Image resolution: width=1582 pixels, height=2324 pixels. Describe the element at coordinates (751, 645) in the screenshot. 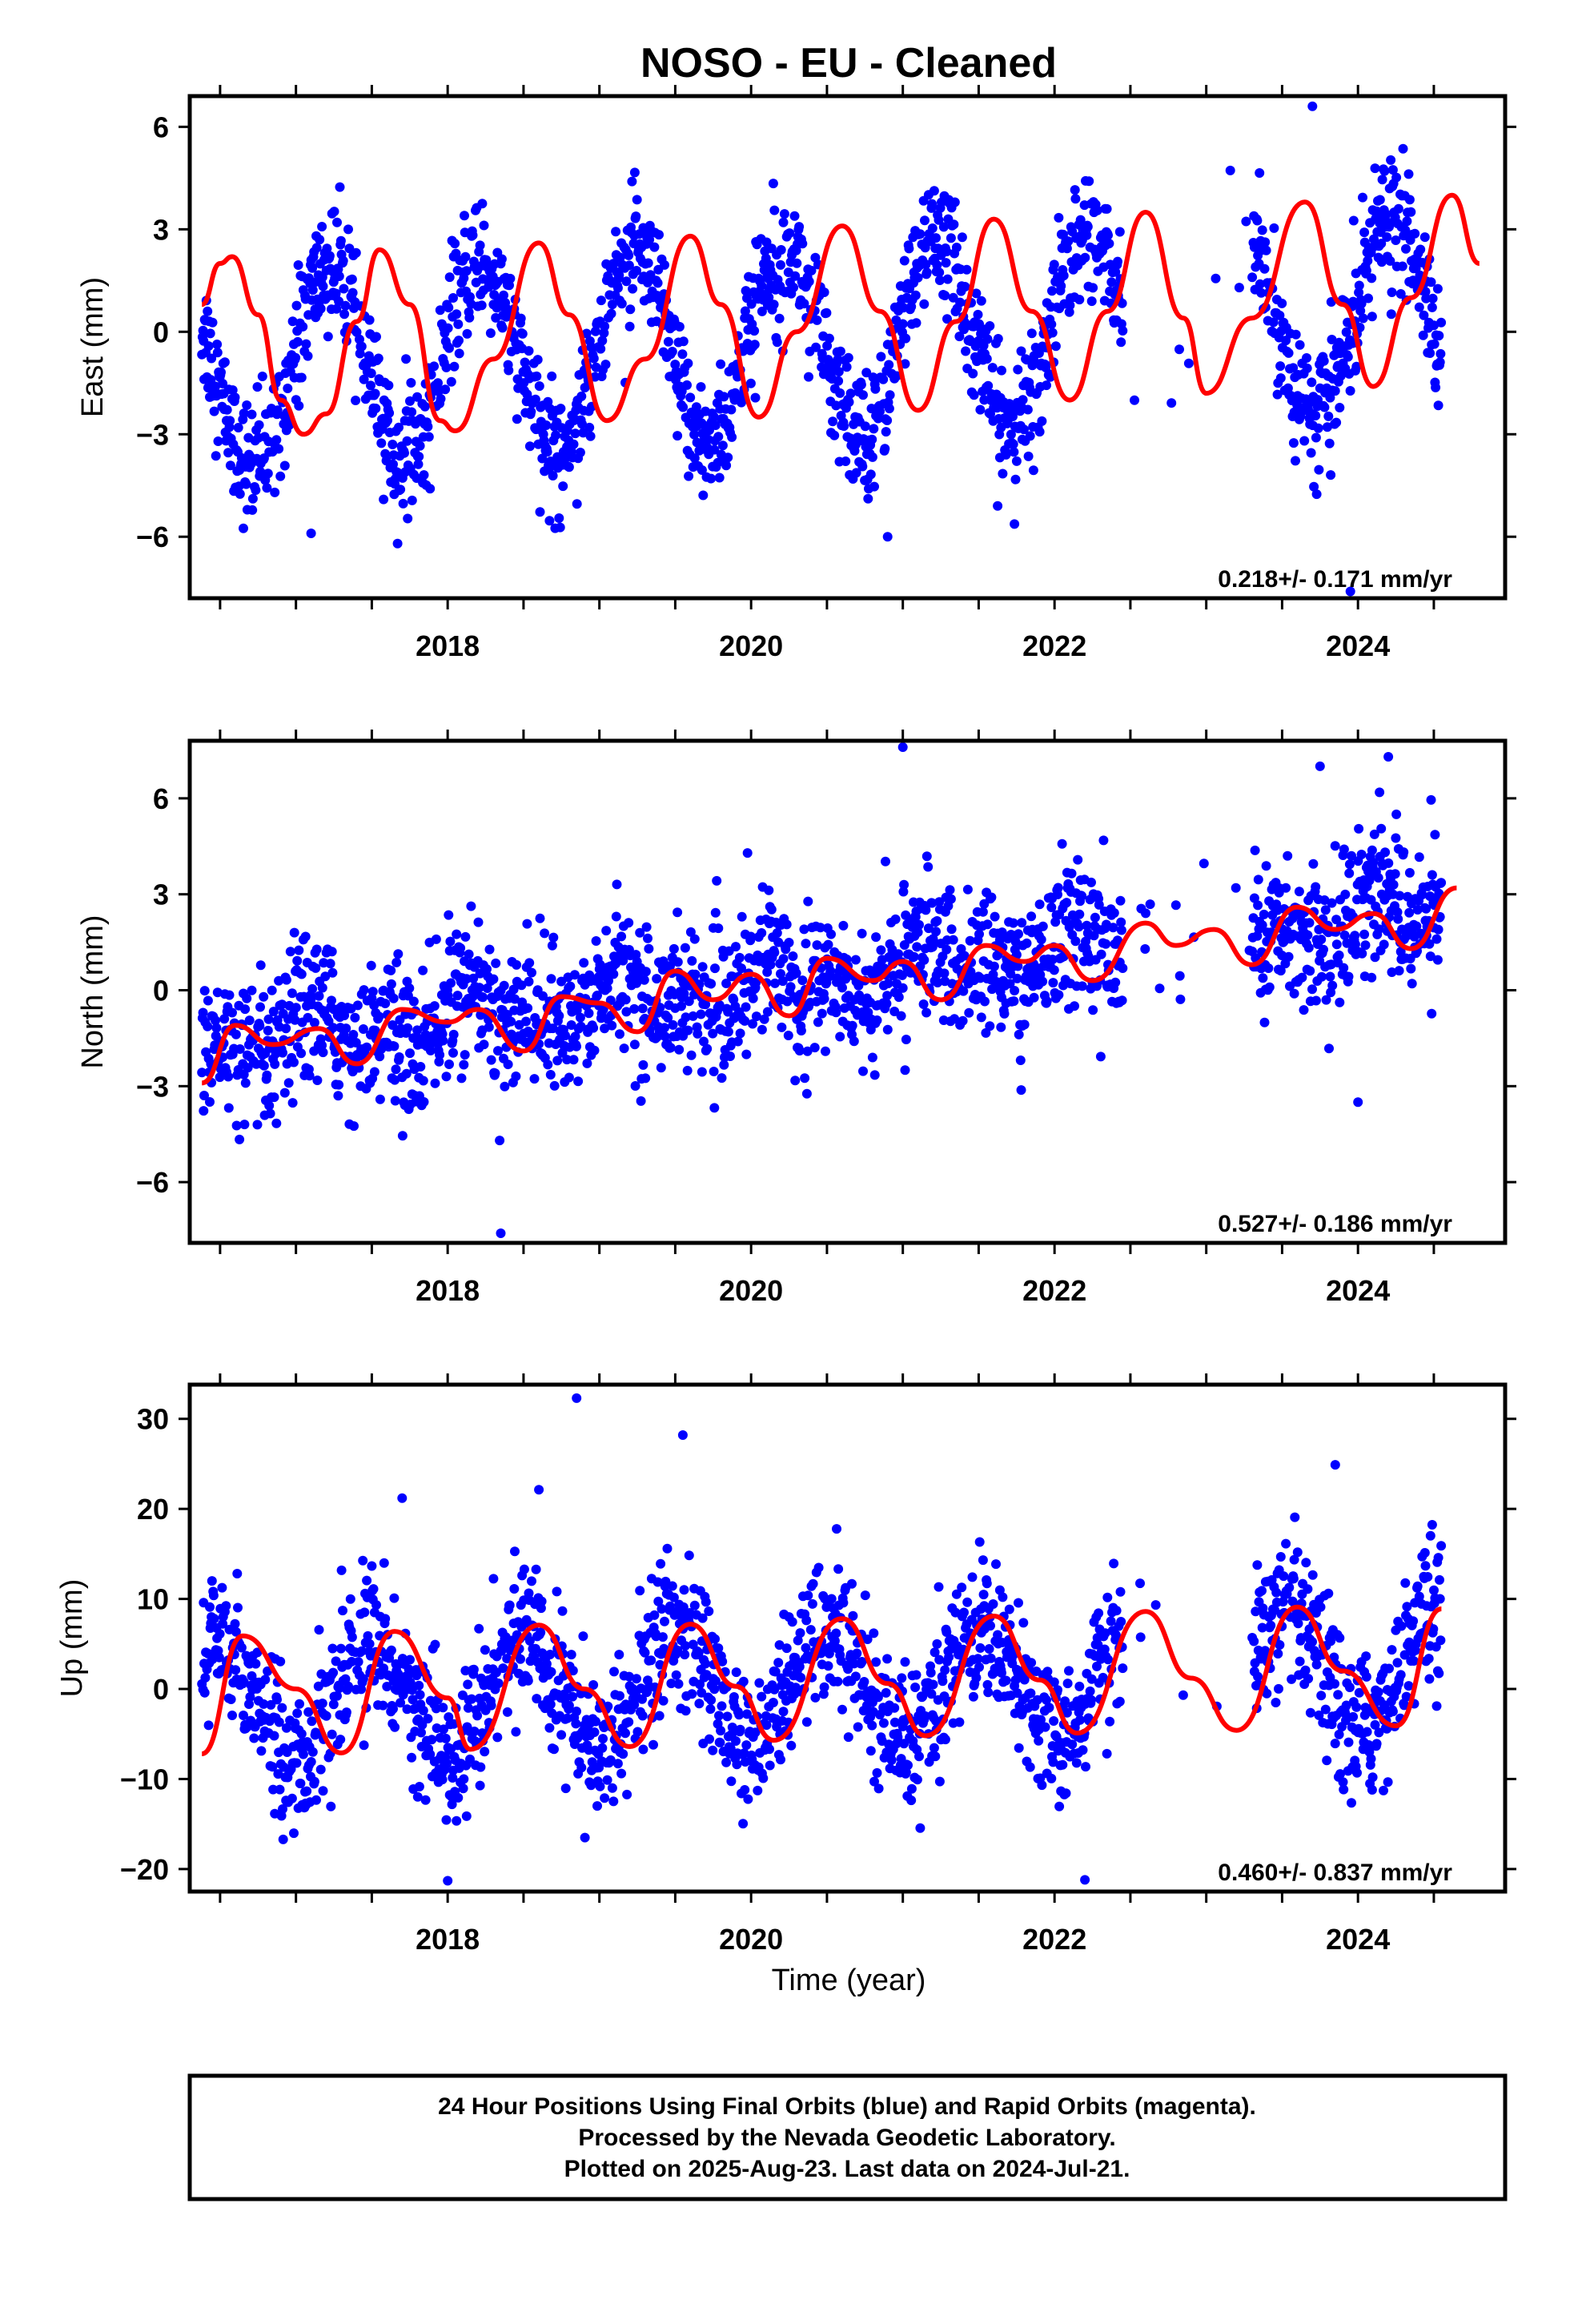

I see `x-tick-label: 2020` at that location.